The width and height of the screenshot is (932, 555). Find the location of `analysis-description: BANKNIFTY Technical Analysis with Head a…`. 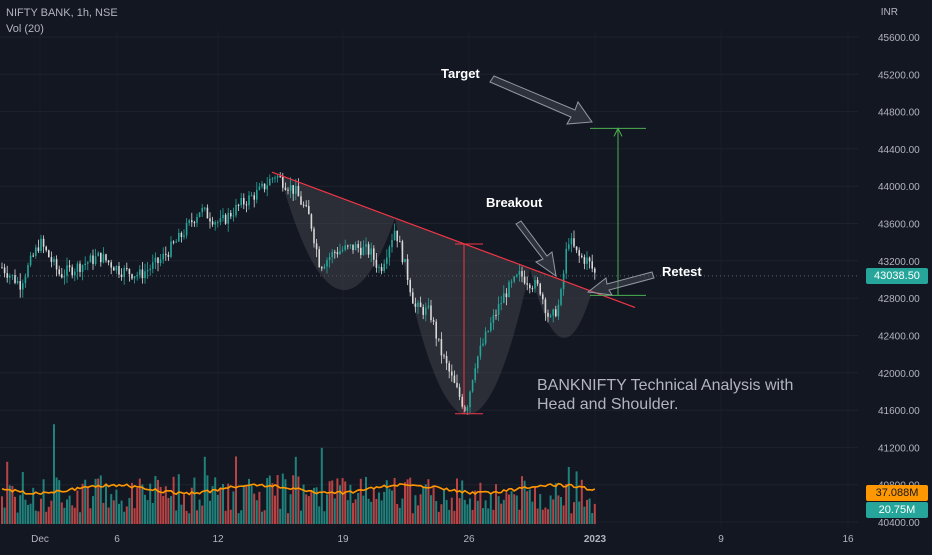

analysis-description: BANKNIFTY Technical Analysis with Head a… is located at coordinates (687, 395).